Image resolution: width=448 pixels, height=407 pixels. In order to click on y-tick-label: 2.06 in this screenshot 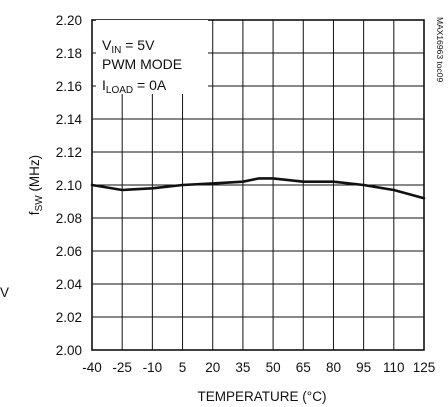, I will do `click(69, 251)`.